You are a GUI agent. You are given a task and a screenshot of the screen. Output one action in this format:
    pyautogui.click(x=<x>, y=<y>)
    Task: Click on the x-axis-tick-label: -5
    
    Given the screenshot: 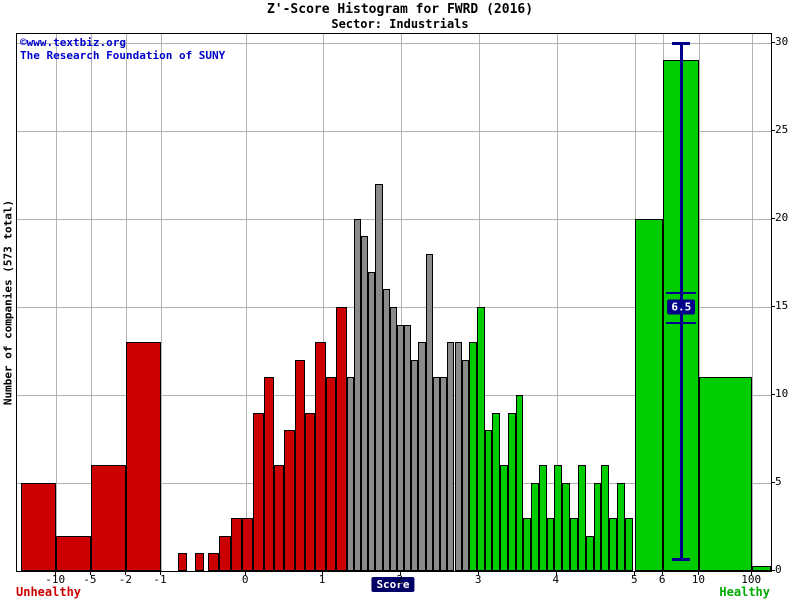 What is the action you would take?
    pyautogui.click(x=90, y=579)
    